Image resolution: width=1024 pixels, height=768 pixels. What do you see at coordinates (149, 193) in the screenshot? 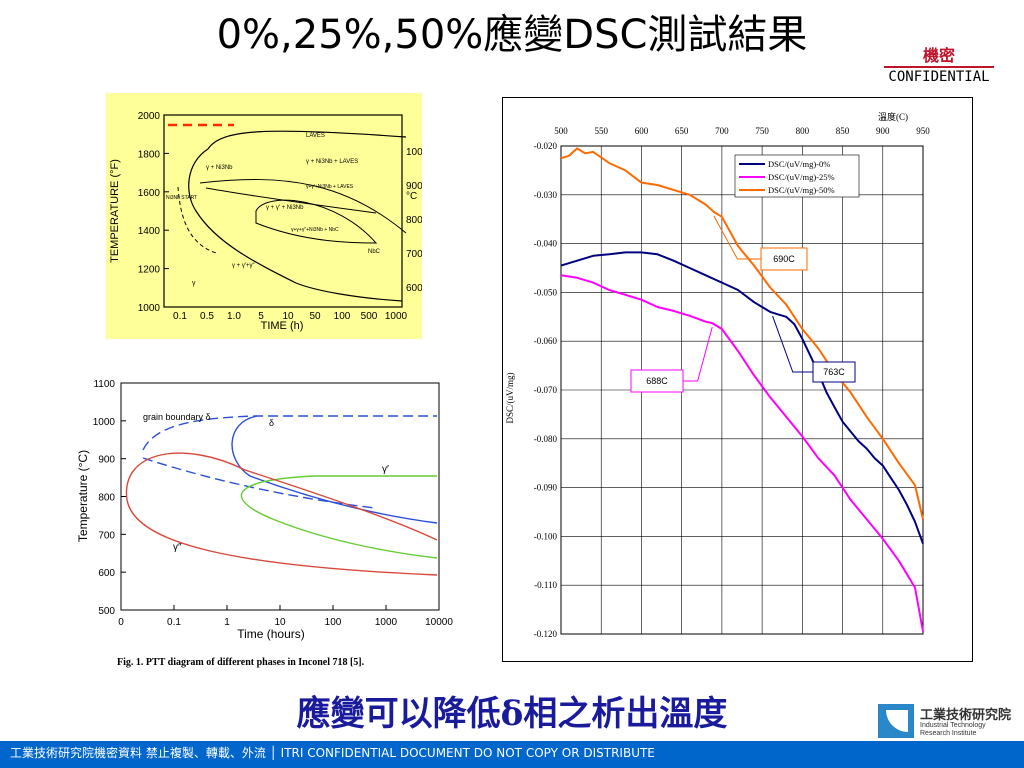
I see `ttt-y-tick-label: 1600` at bounding box center [149, 193].